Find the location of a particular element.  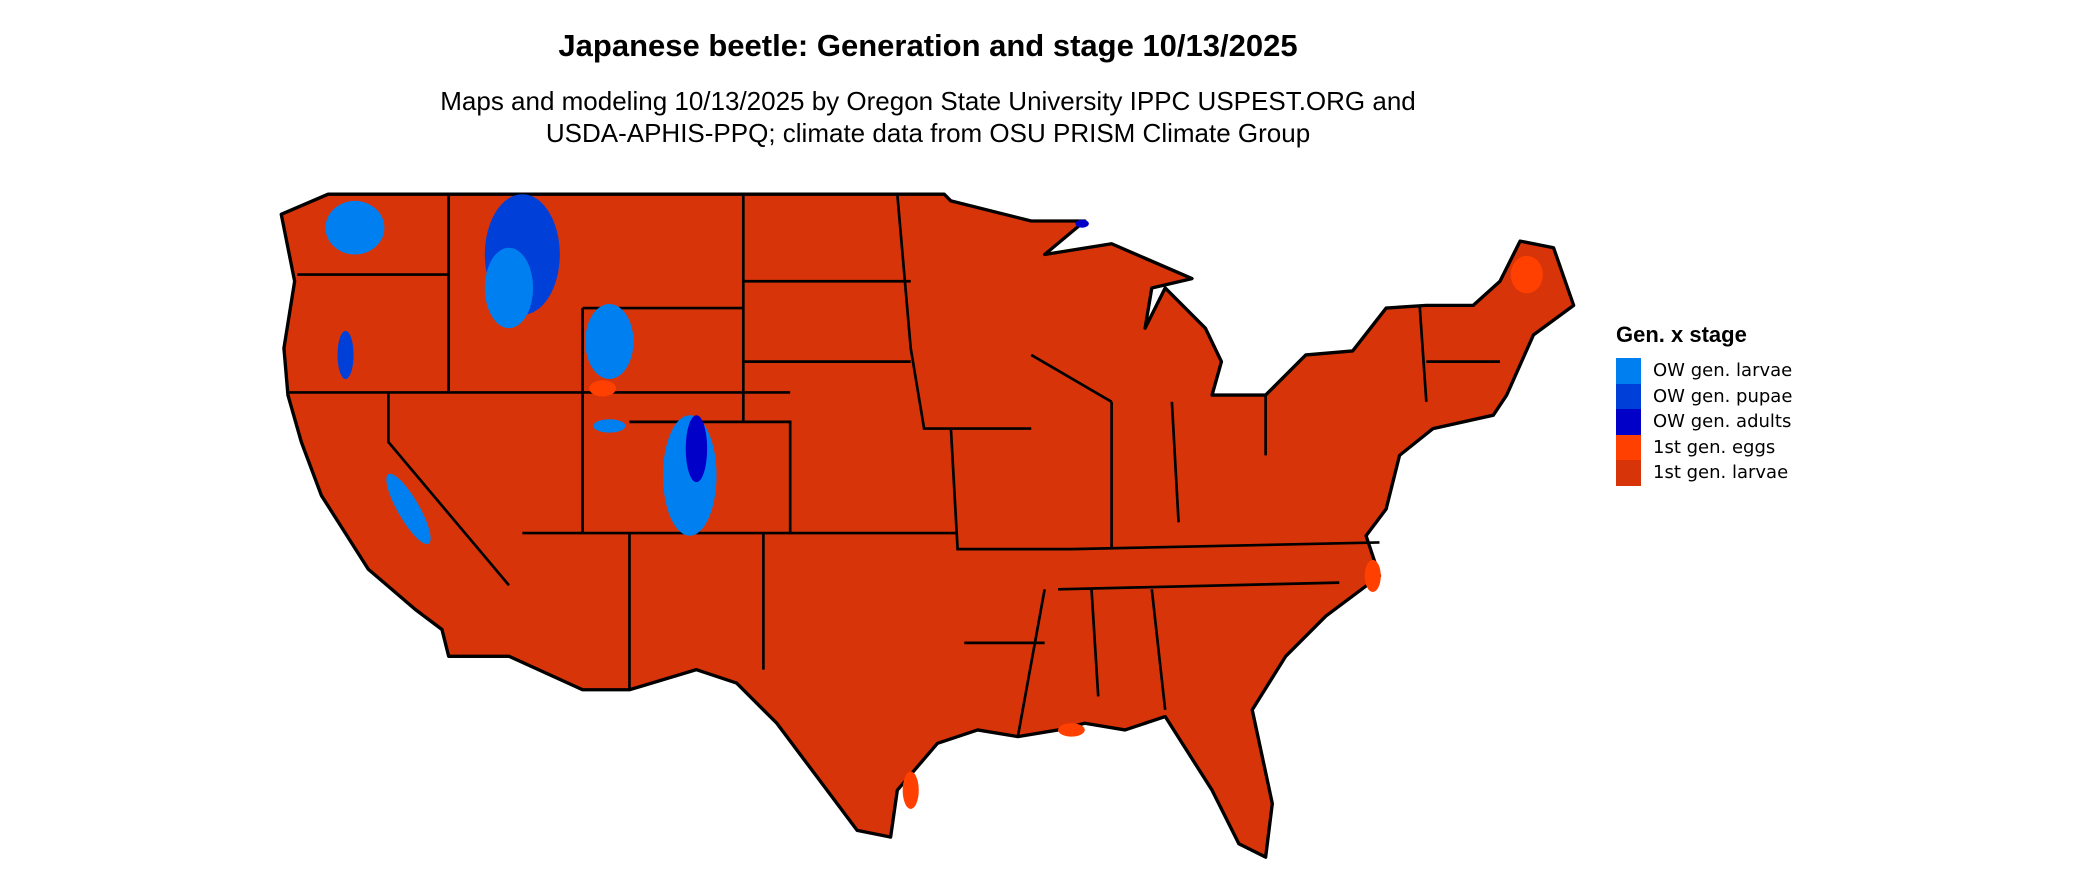

legend-item: 1st gen. larvae is located at coordinates (1704, 473).